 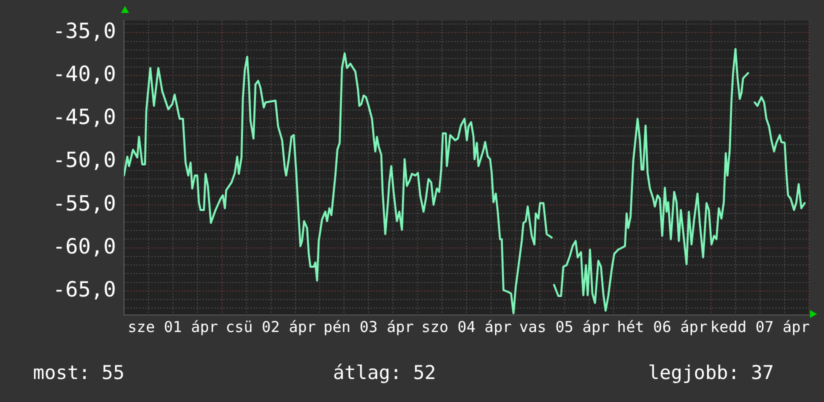 What do you see at coordinates (662, 327) in the screenshot?
I see `x-tick-label: hét 06 ápr` at bounding box center [662, 327].